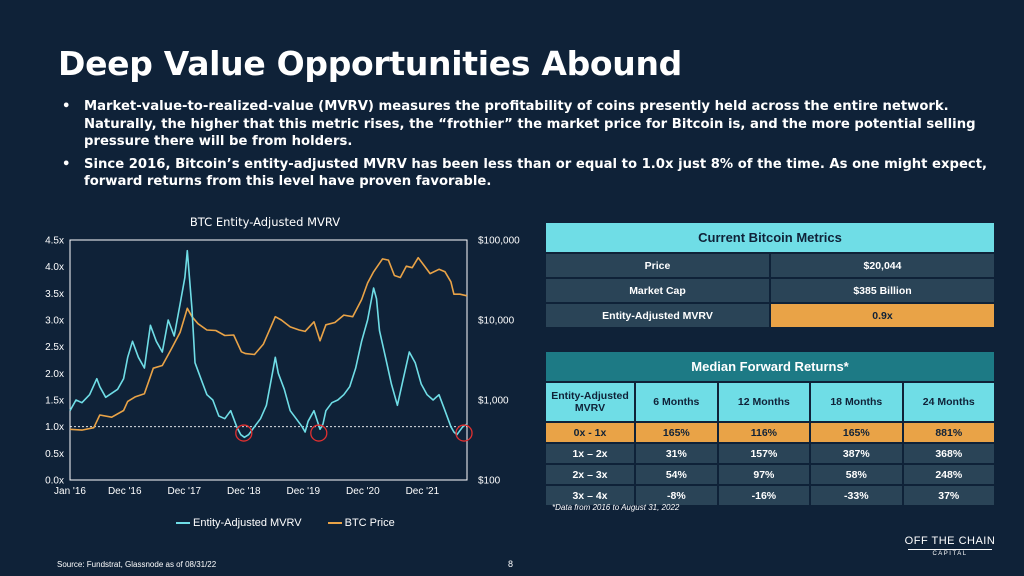  Describe the element at coordinates (856, 474) in the screenshot. I see `return-cell: 58%` at that location.